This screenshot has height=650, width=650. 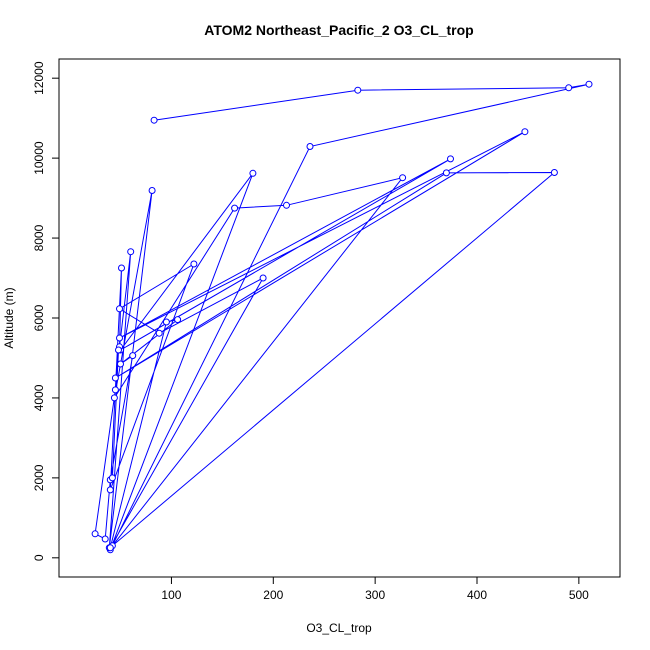 I want to click on chart-title: ATOM2 Northeast_Pacific_2 O3_CL_trop, so click(x=338, y=30).